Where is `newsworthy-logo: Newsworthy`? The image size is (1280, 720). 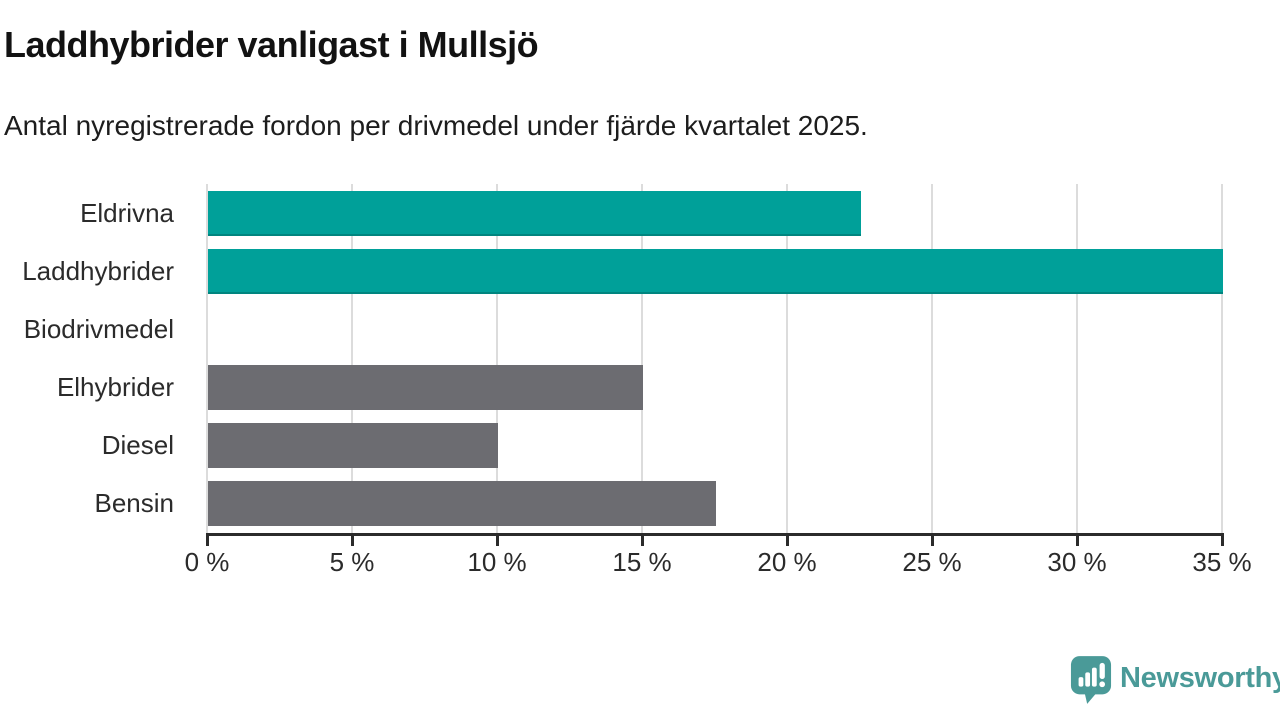 newsworthy-logo: Newsworthy is located at coordinates (1175, 680).